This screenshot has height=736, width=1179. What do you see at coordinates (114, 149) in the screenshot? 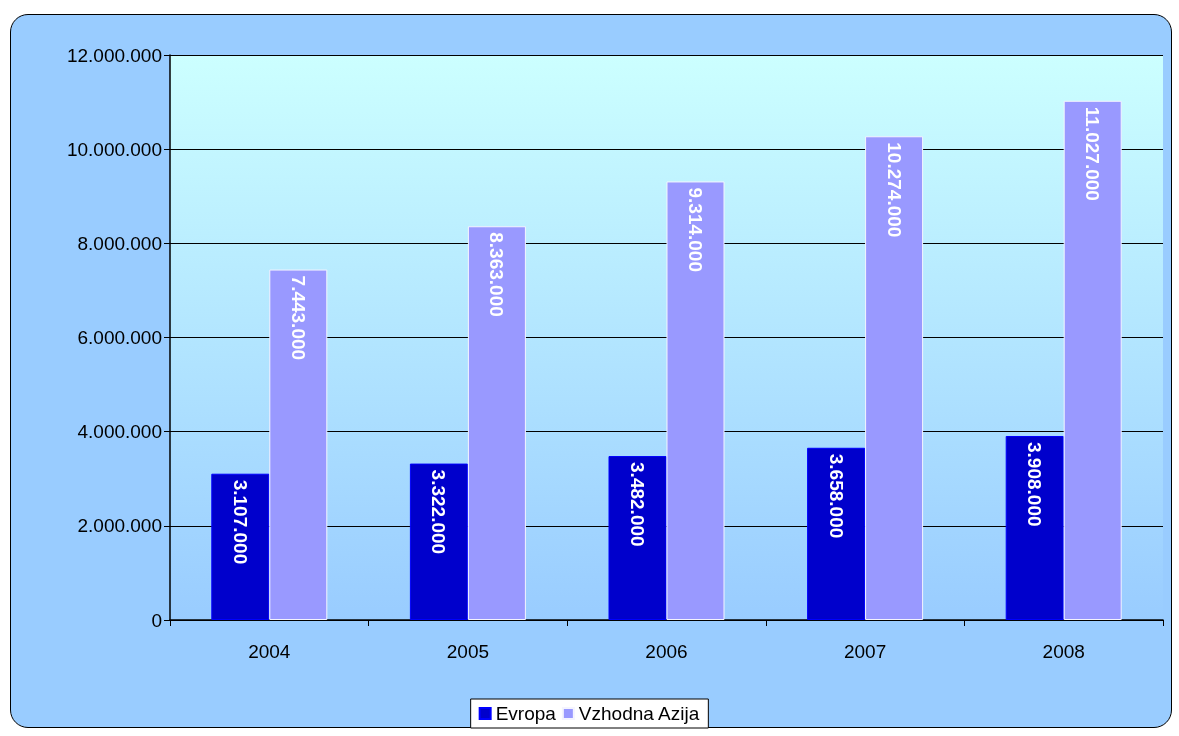
I see `y-tick-label: 10.000.000` at bounding box center [114, 149].